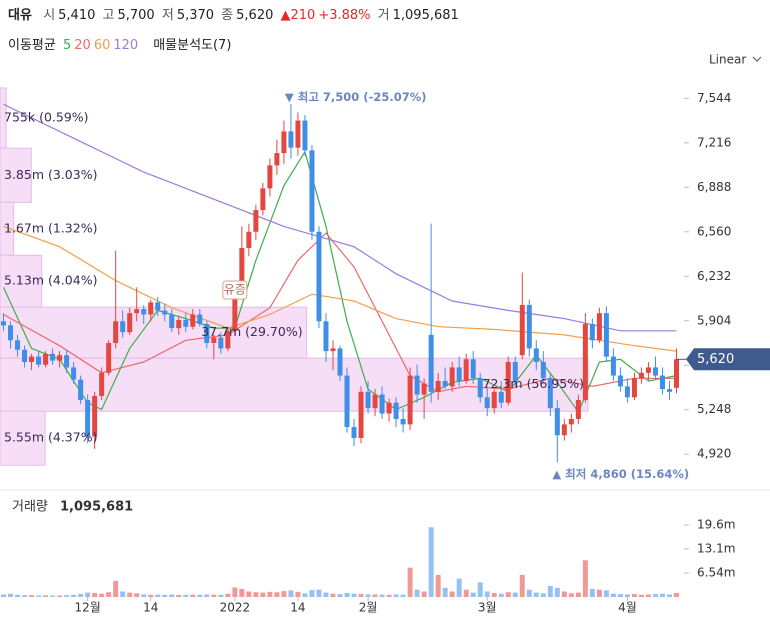 The image size is (770, 628). I want to click on label: 저, so click(167, 15).